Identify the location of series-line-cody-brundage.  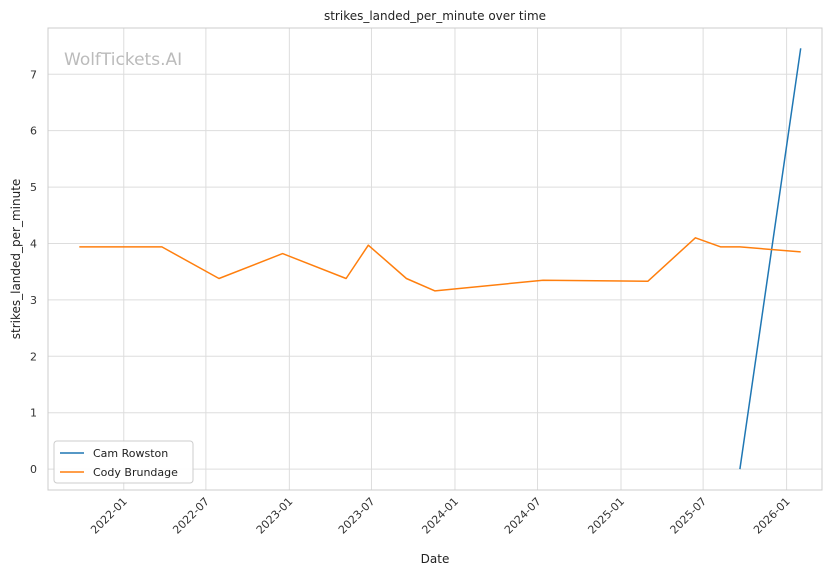
(440, 264).